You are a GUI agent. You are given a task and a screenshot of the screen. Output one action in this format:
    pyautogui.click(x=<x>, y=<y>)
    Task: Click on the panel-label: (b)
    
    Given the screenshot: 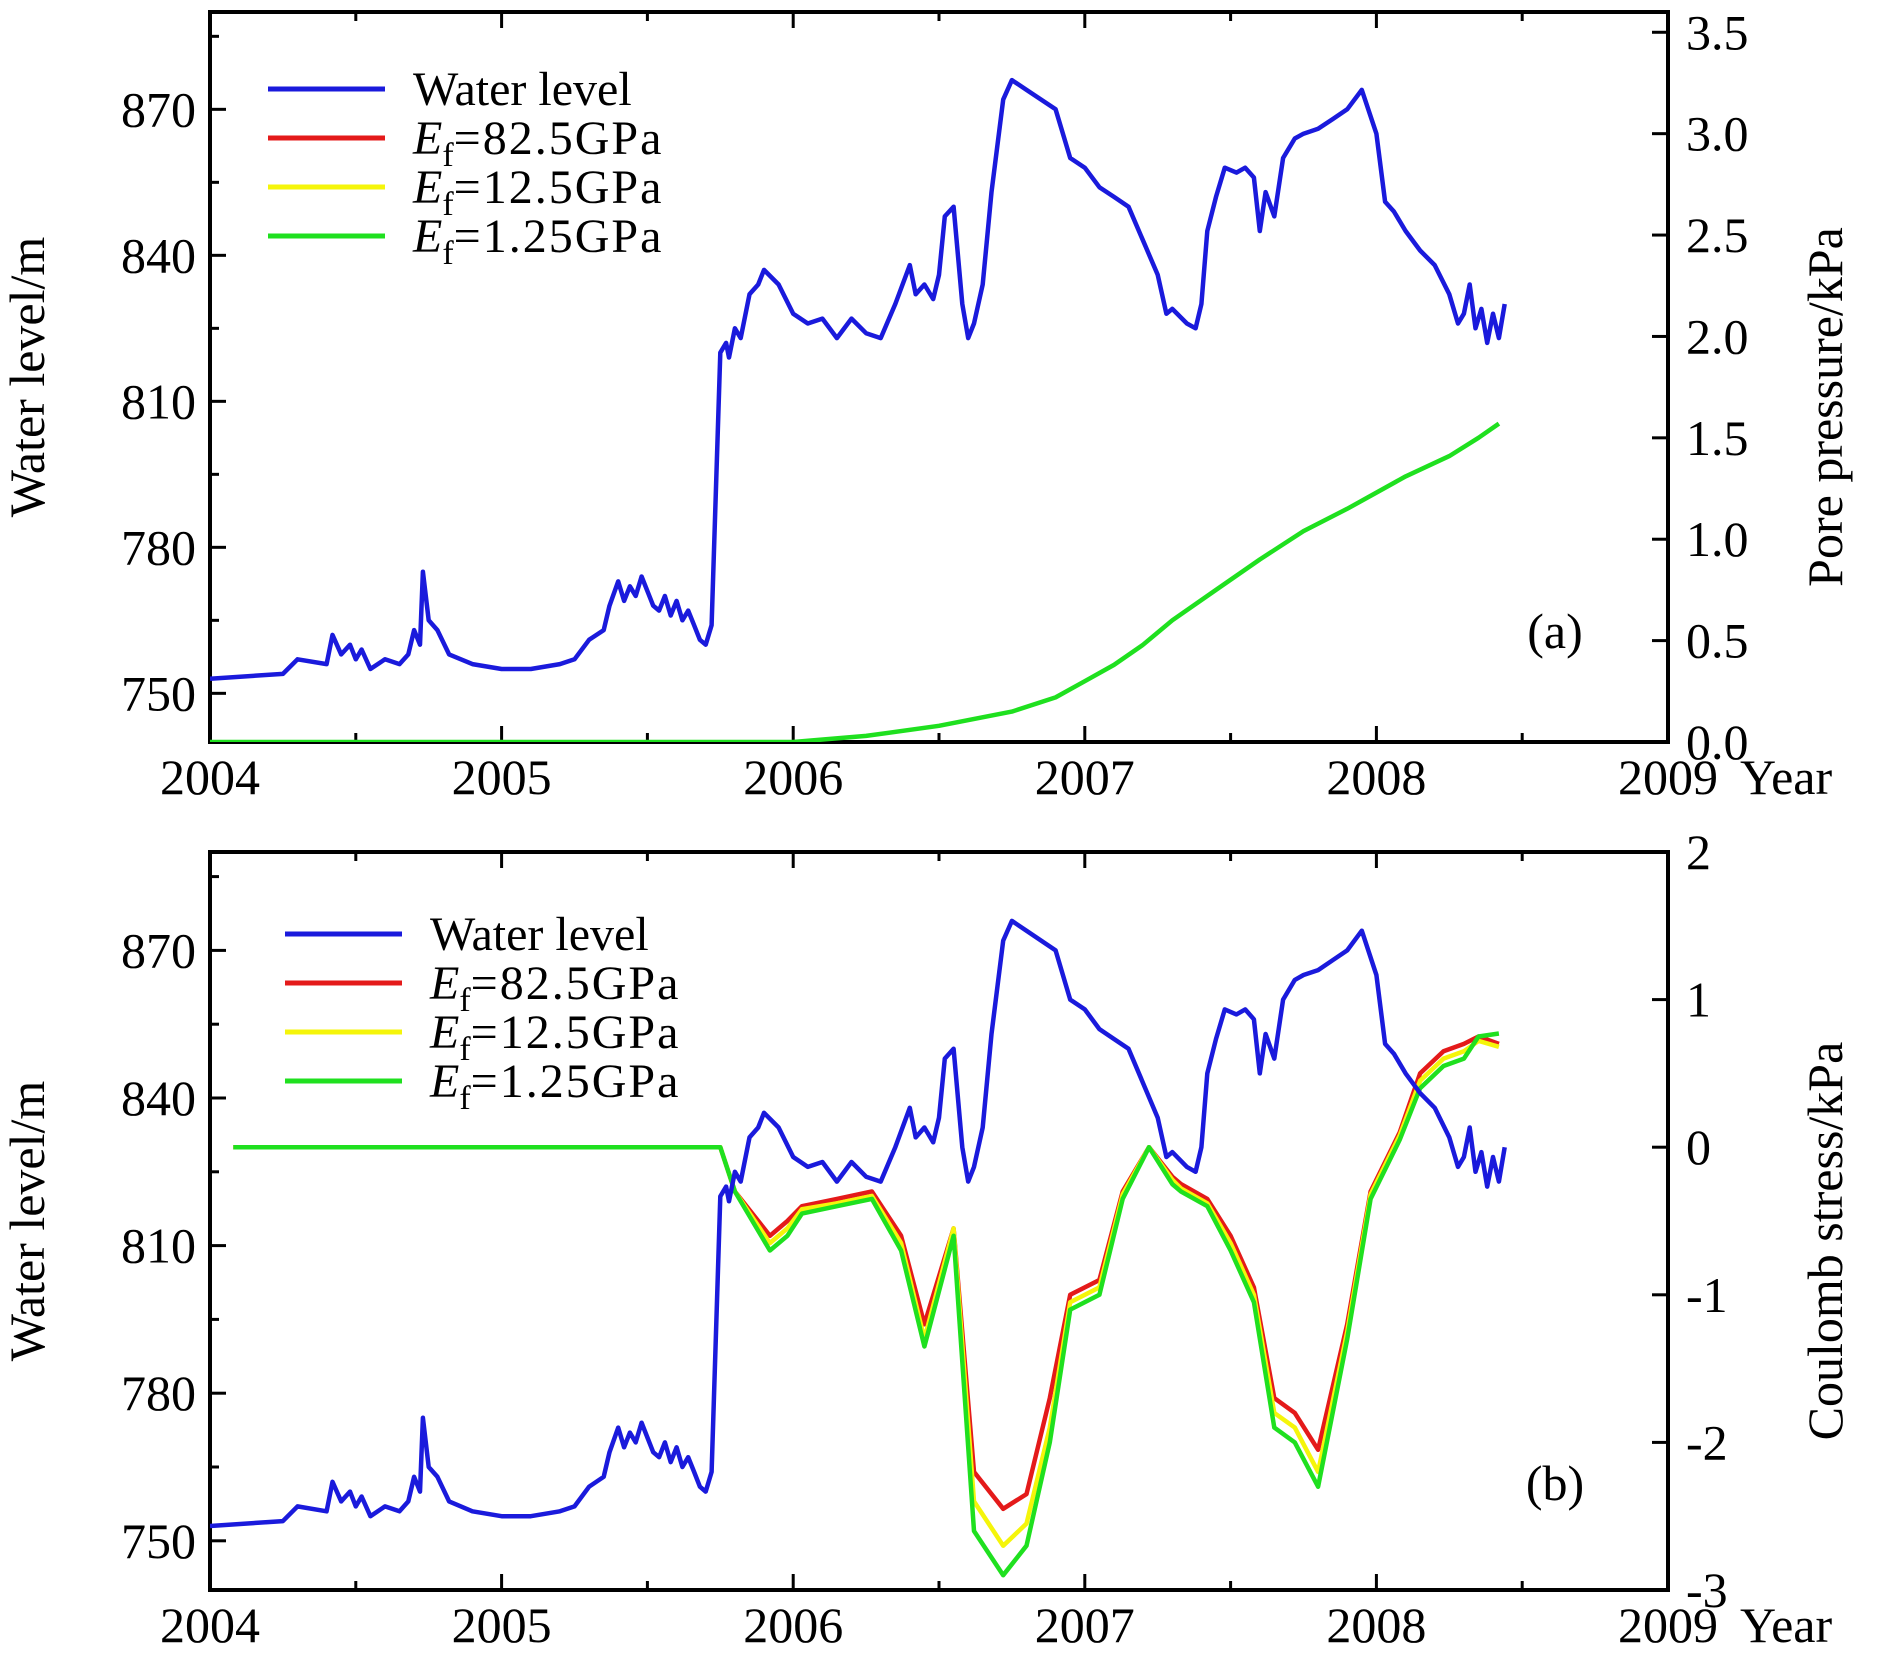 What is the action you would take?
    pyautogui.click(x=1555, y=1483)
    